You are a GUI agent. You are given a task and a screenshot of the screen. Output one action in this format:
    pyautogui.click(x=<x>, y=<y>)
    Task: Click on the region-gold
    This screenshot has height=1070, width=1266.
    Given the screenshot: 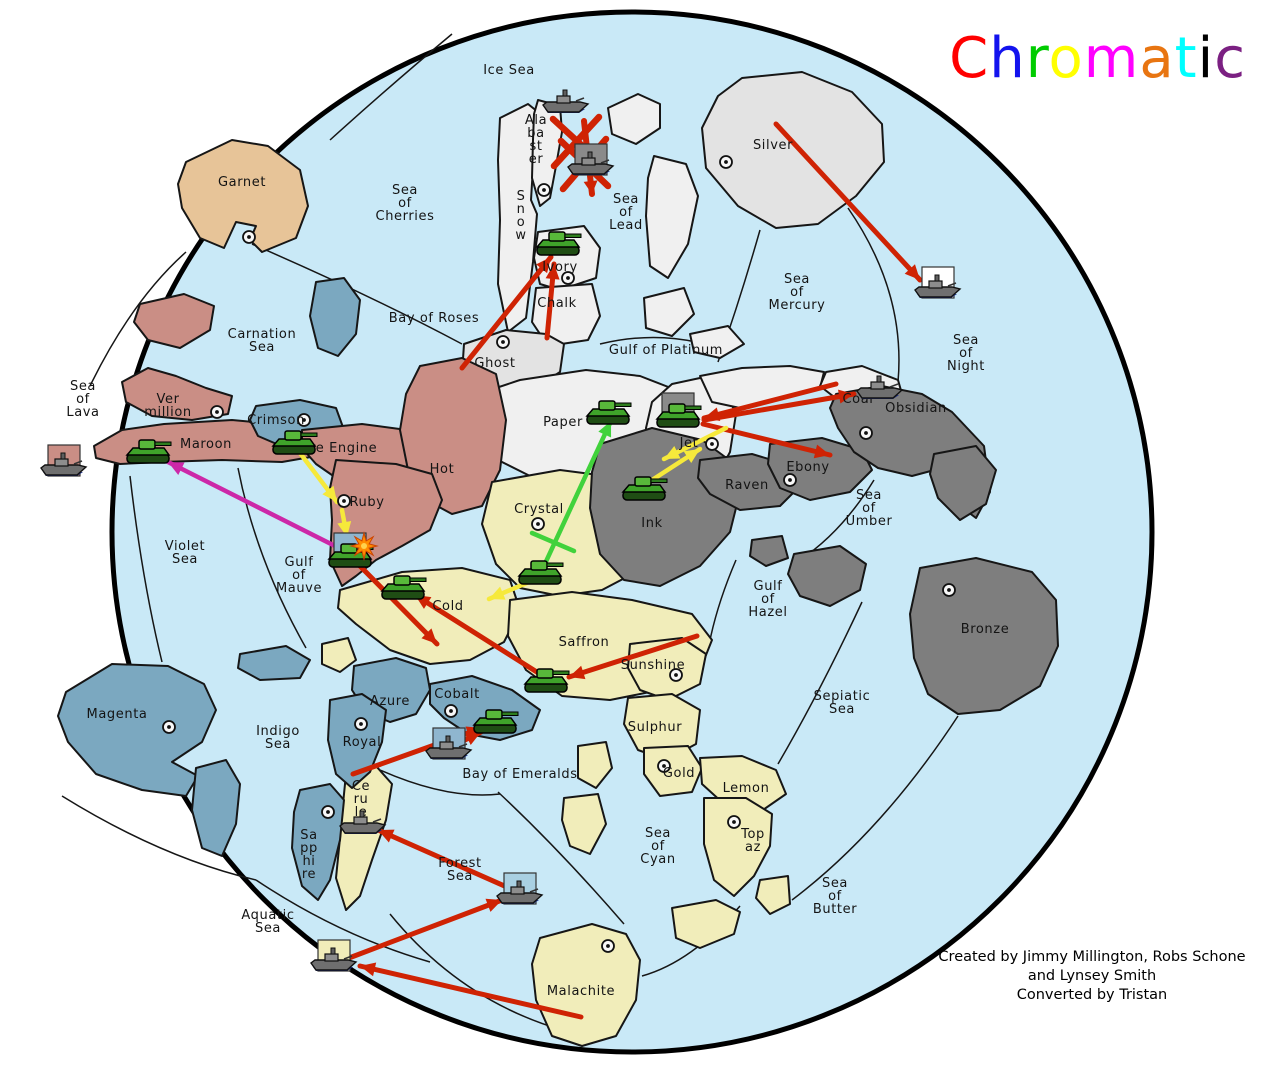 What is the action you would take?
    pyautogui.click(x=673, y=771)
    